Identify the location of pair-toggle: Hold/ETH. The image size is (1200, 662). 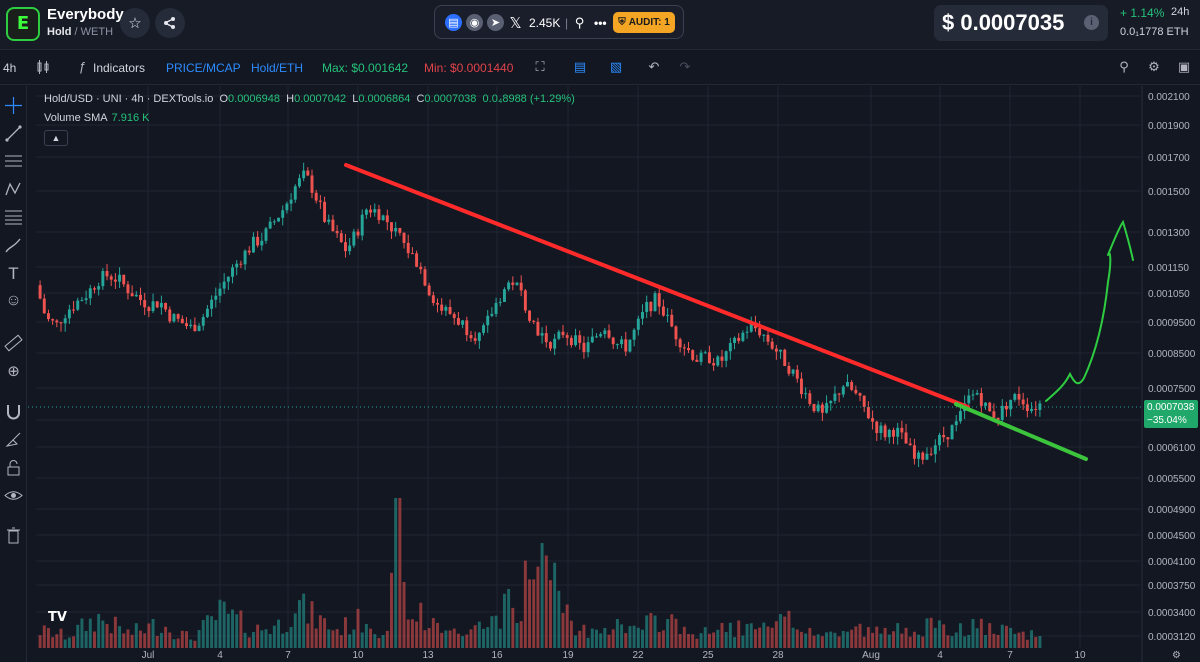
(277, 68).